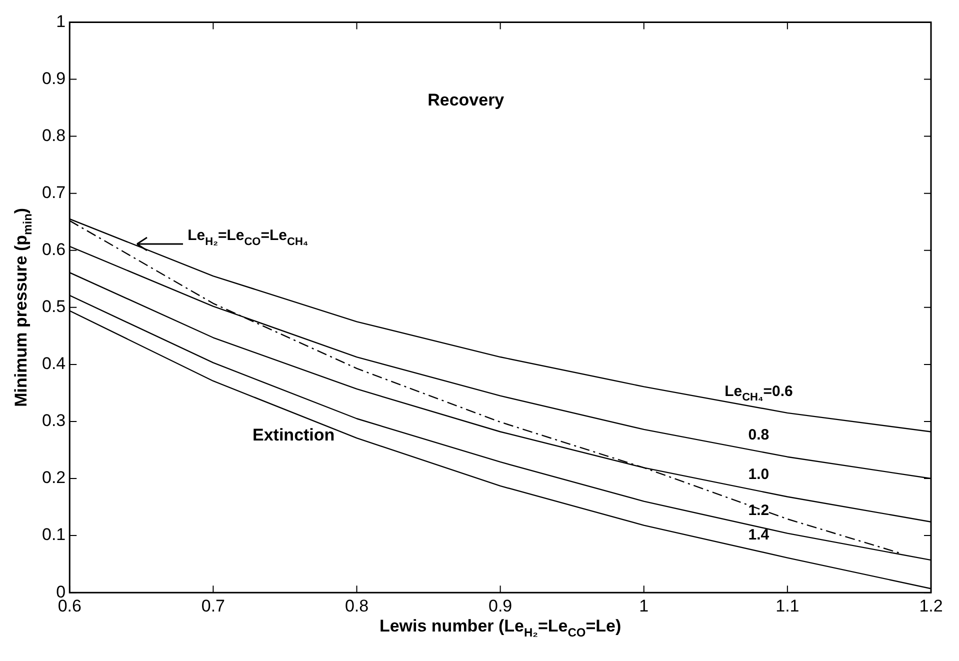 Image resolution: width=959 pixels, height=661 pixels. What do you see at coordinates (788, 606) in the screenshot?
I see `x-tick-label: 1.1` at bounding box center [788, 606].